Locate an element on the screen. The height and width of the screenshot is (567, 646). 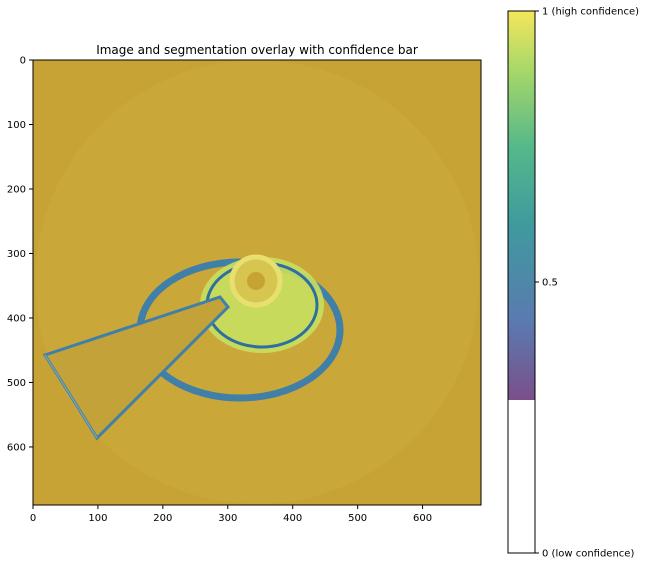
y-tick-label: 400 is located at coordinates (16, 318).